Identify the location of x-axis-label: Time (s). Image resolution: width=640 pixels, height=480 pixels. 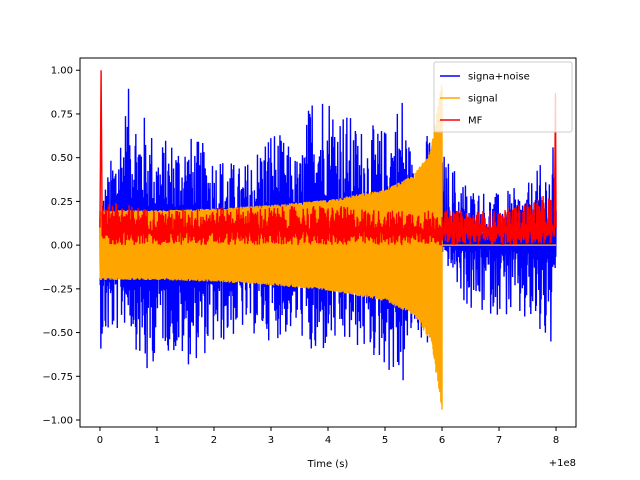
(328, 464).